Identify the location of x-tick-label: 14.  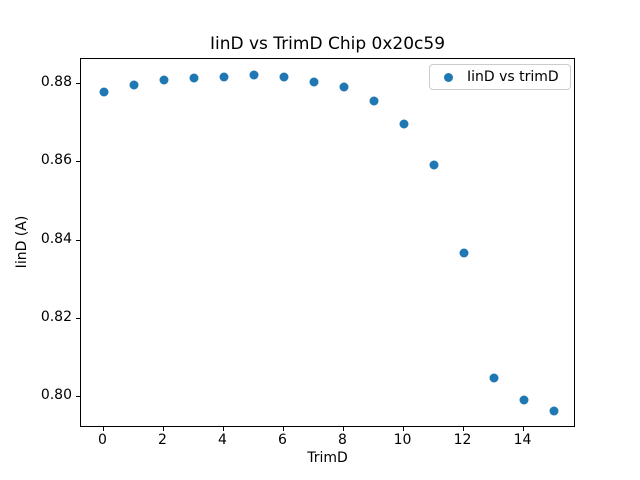
(522, 440).